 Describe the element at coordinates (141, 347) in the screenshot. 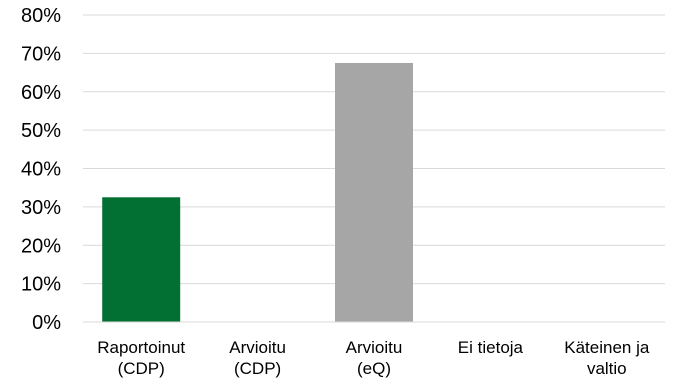

I see `x-tick-label-line: Raportoinut` at that location.